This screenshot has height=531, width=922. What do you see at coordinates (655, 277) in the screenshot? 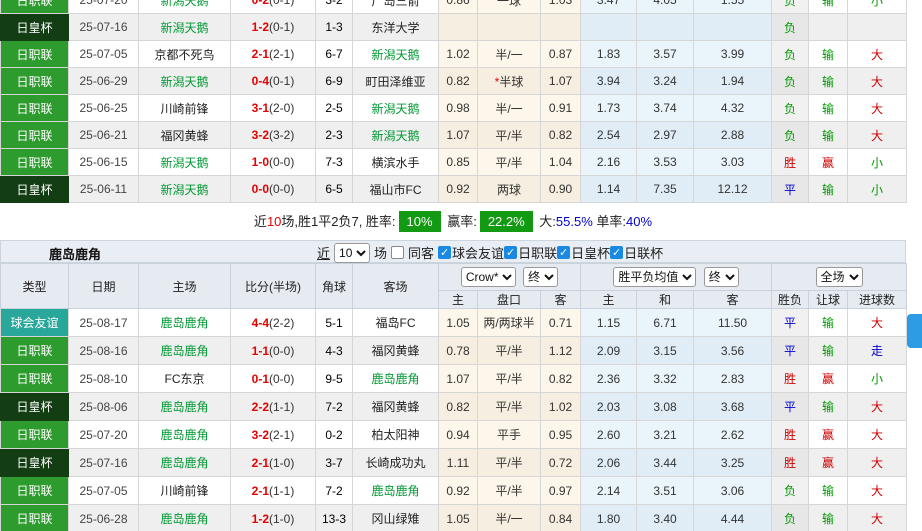
I see `avg-type-select: 胜平负均值` at bounding box center [655, 277].